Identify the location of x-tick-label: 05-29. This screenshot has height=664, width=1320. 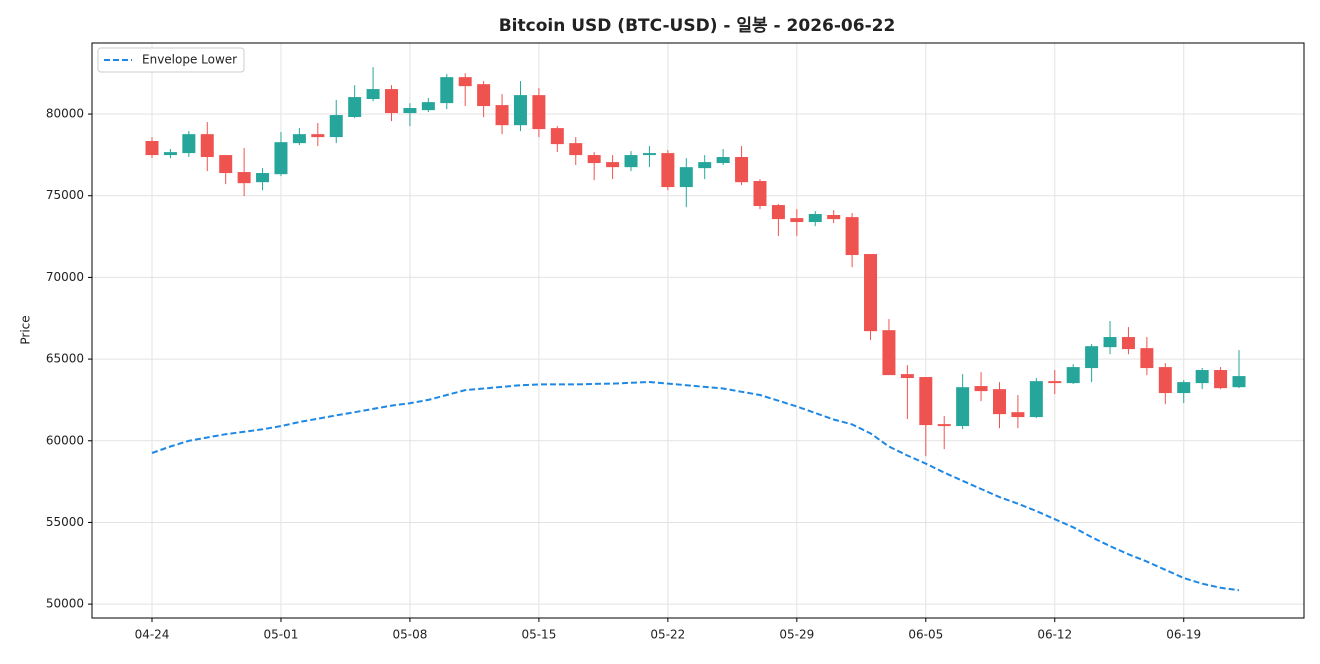
(796, 635).